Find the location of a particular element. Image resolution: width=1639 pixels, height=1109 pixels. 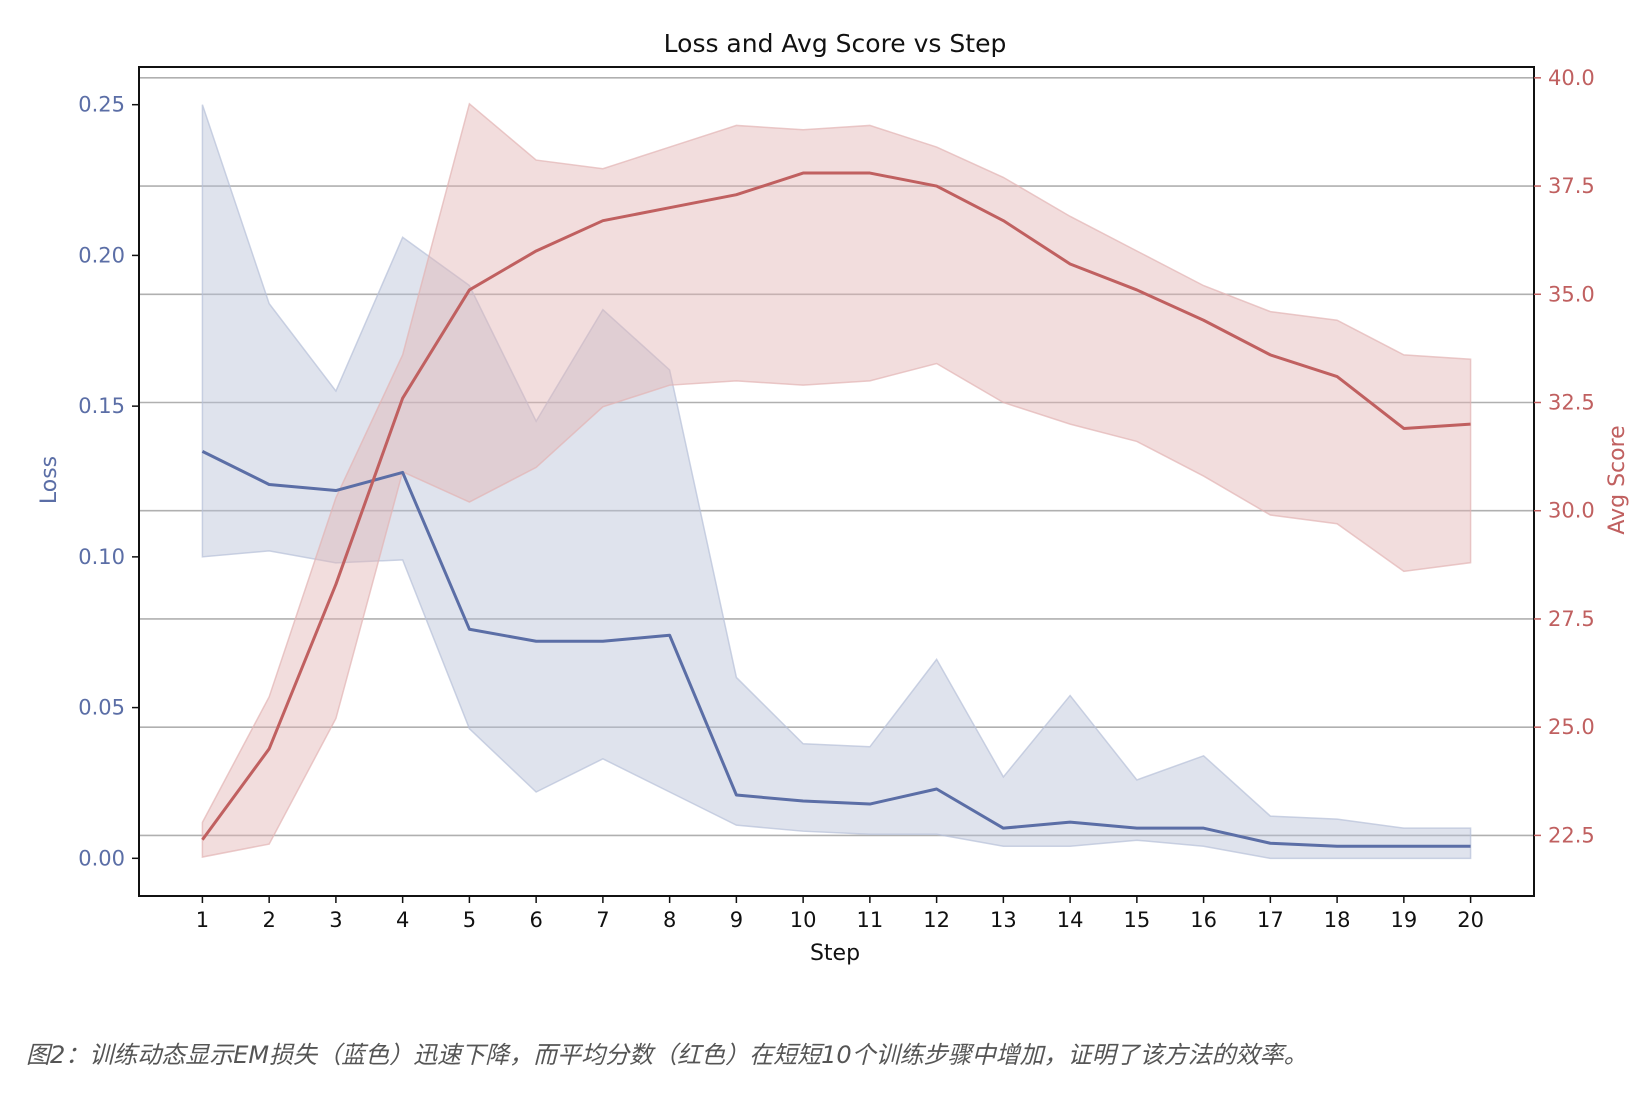

y-left-axis-label: Loss is located at coordinates (49, 480).